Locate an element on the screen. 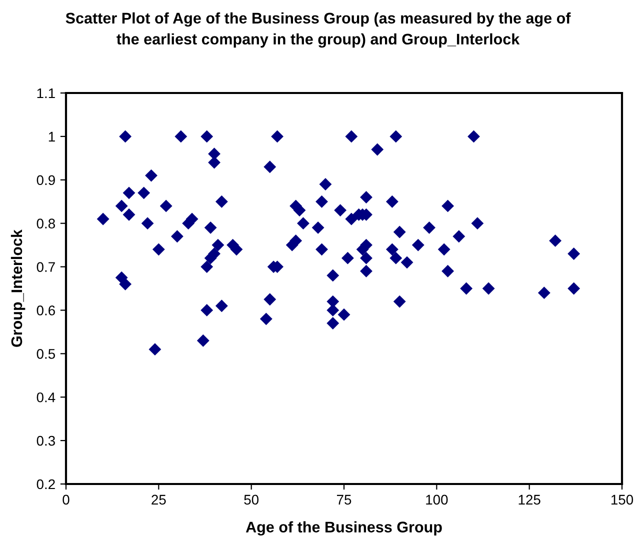 The height and width of the screenshot is (544, 636). y-tick-label: 0.5 is located at coordinates (46, 354).